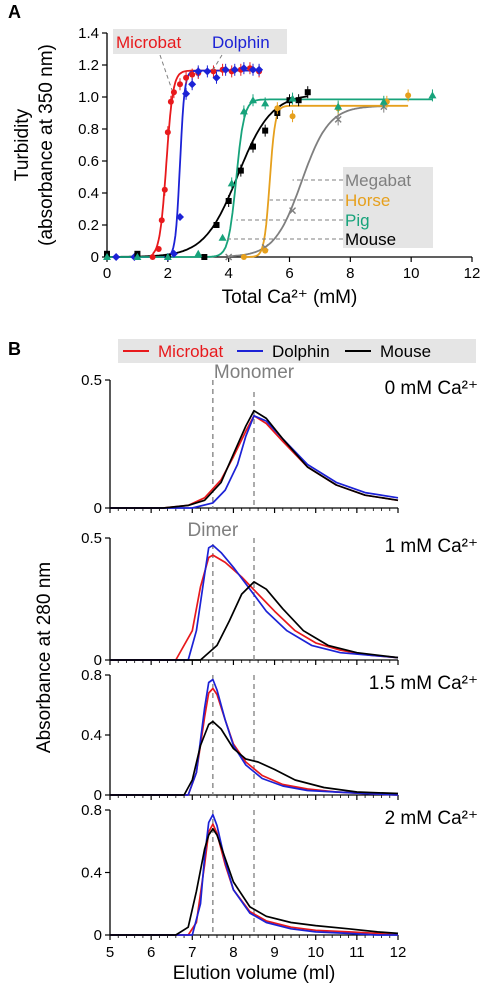 The image size is (484, 986). What do you see at coordinates (370, 239) in the screenshot?
I see `panel-a-legend-label-mouse: Mouse` at bounding box center [370, 239].